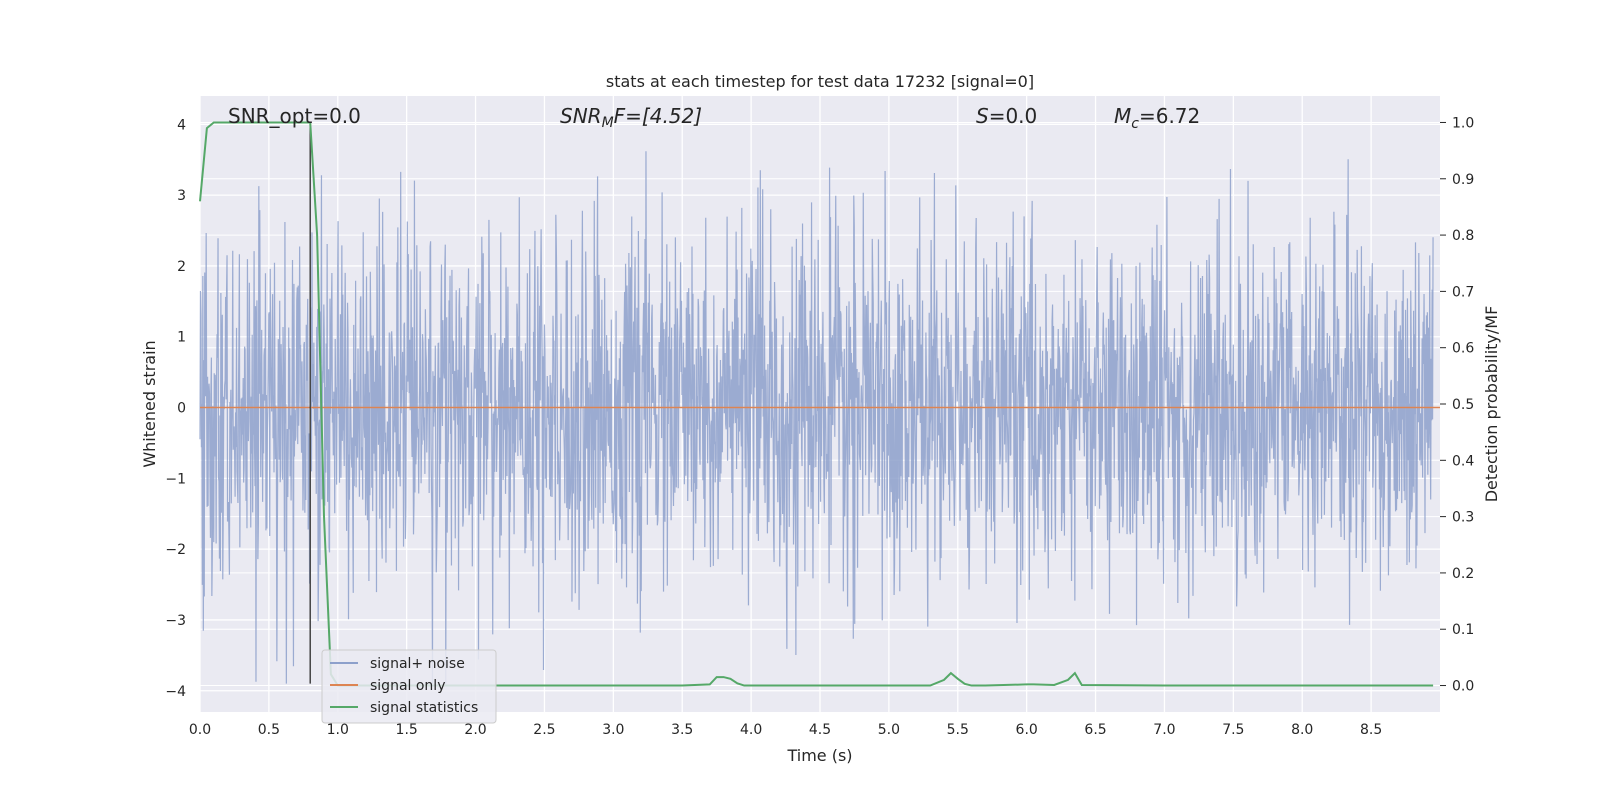 The height and width of the screenshot is (800, 1600). Describe the element at coordinates (175, 479) in the screenshot. I see `y-tick-label: −1` at that location.